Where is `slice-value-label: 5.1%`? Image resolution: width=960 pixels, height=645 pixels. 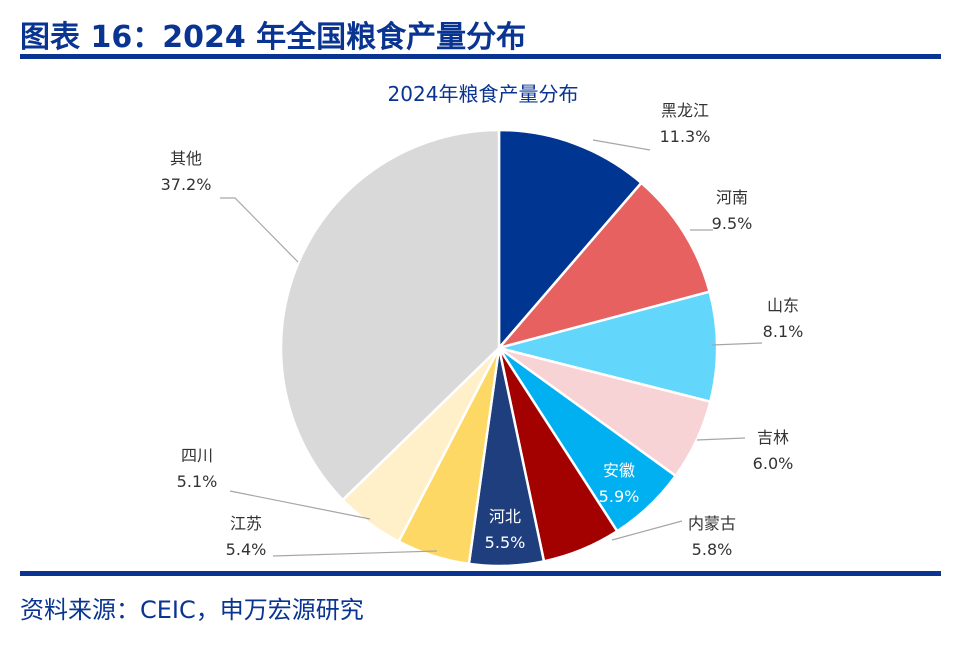
slice-value-label: 5.1% is located at coordinates (197, 481).